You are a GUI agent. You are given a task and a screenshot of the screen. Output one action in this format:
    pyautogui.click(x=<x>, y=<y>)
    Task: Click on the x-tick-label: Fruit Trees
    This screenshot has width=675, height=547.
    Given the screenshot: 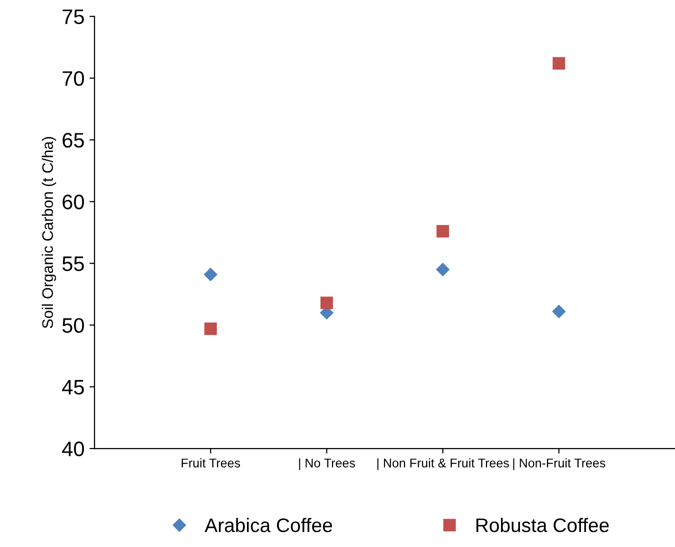 What is the action you would take?
    pyautogui.click(x=211, y=463)
    